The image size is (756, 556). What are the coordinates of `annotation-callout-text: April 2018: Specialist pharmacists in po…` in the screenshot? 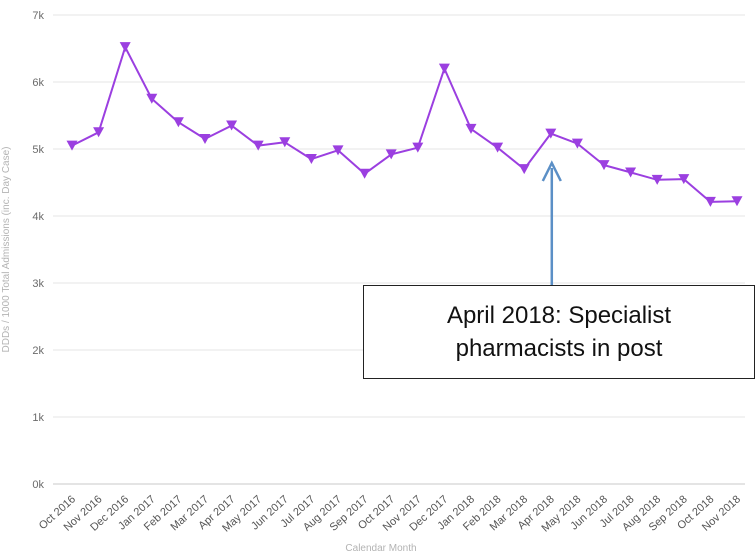 It's located at (559, 332).